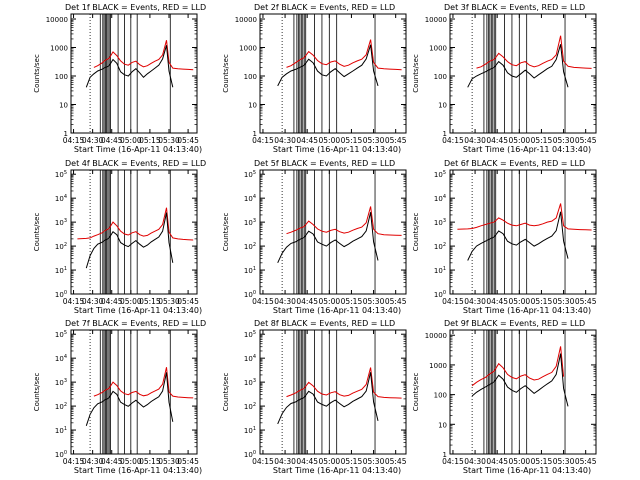  What do you see at coordinates (135, 7) in the screenshot?
I see `panel-title: Det 1f BLACK = Events, RED = LLD` at bounding box center [135, 7].